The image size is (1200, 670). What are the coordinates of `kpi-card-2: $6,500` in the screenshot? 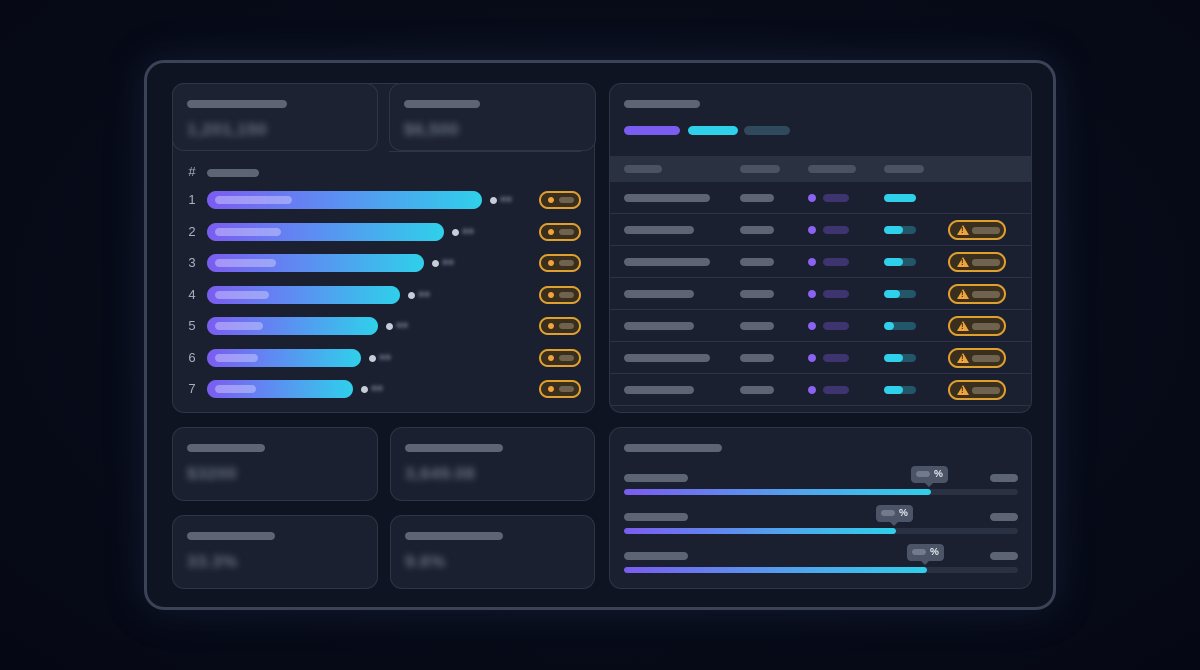 It's located at (492, 117).